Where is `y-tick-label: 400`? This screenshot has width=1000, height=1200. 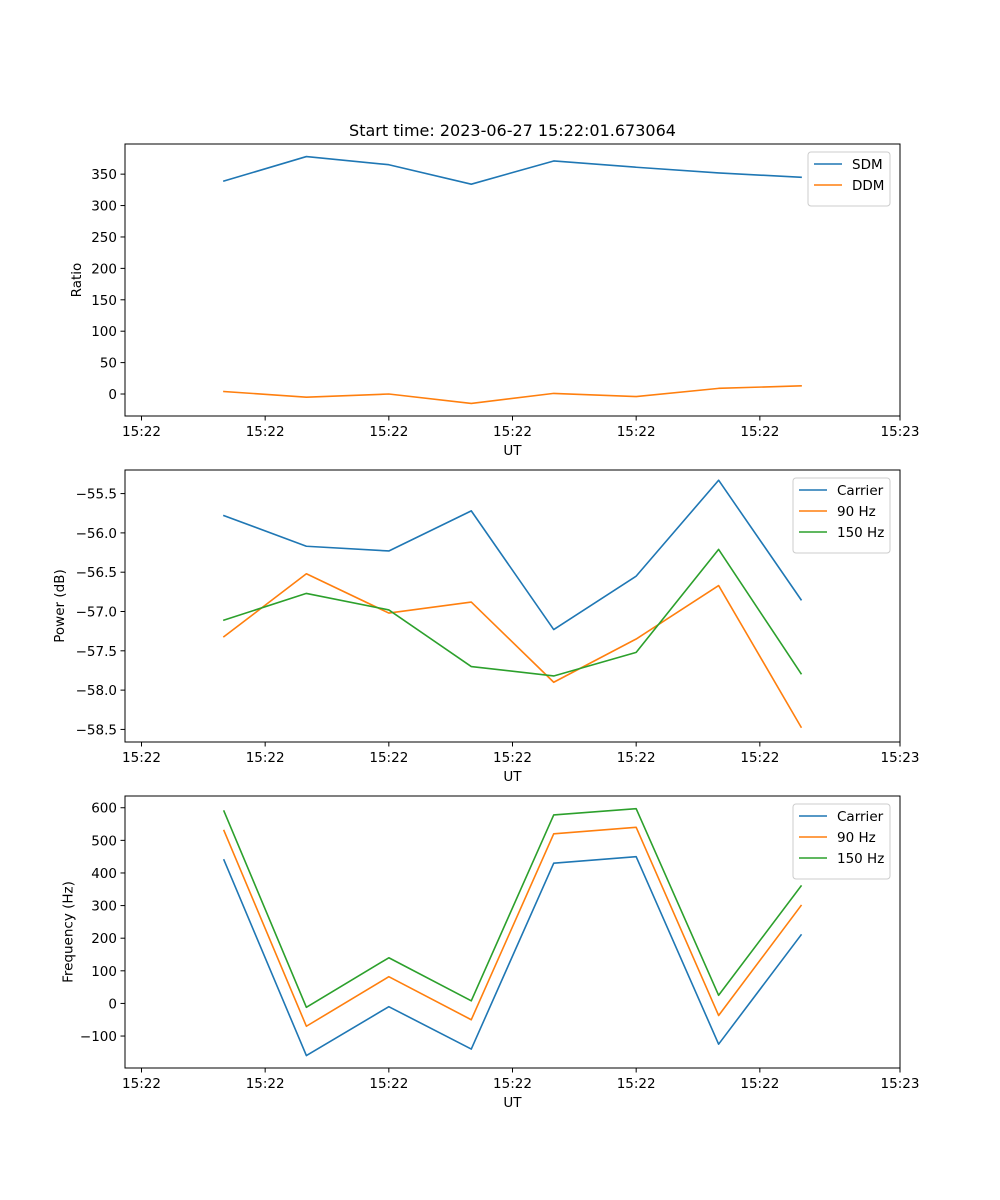 y-tick-label: 400 is located at coordinates (104, 874).